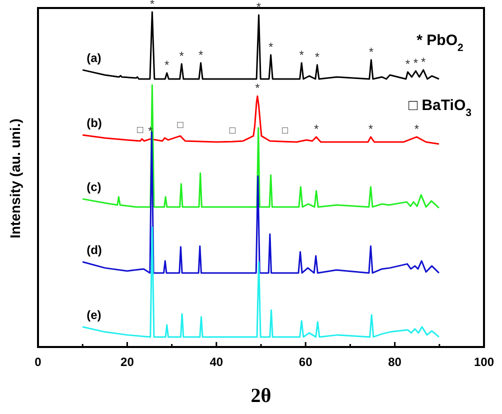 This screenshot has height=414, width=502. I want to click on series-label: (b), so click(94, 123).